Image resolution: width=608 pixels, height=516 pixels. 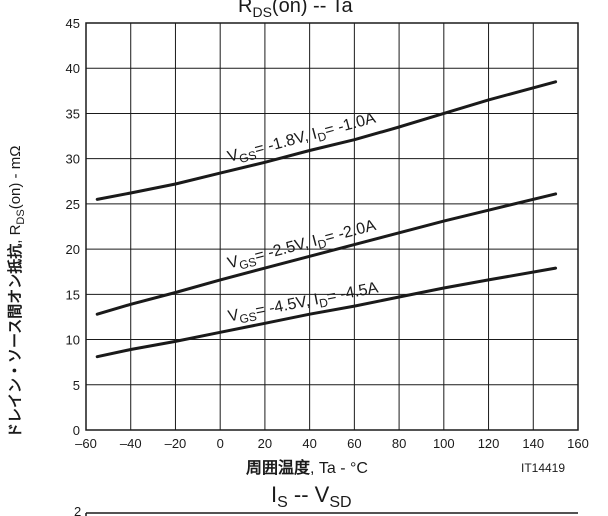 What do you see at coordinates (77, 510) in the screenshot?
I see `next-chart-first-tick: 2` at bounding box center [77, 510].